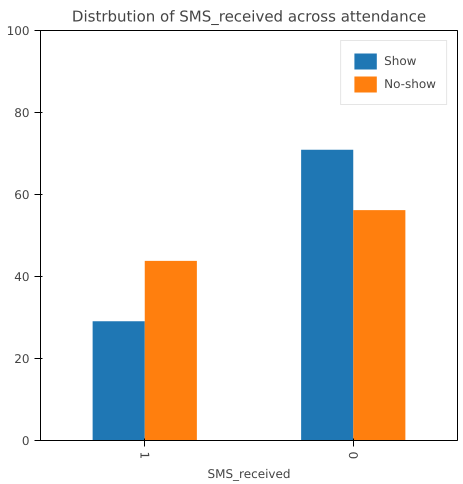 Image resolution: width=463 pixels, height=484 pixels. Describe the element at coordinates (144, 456) in the screenshot. I see `x-tick-label: 1` at that location.